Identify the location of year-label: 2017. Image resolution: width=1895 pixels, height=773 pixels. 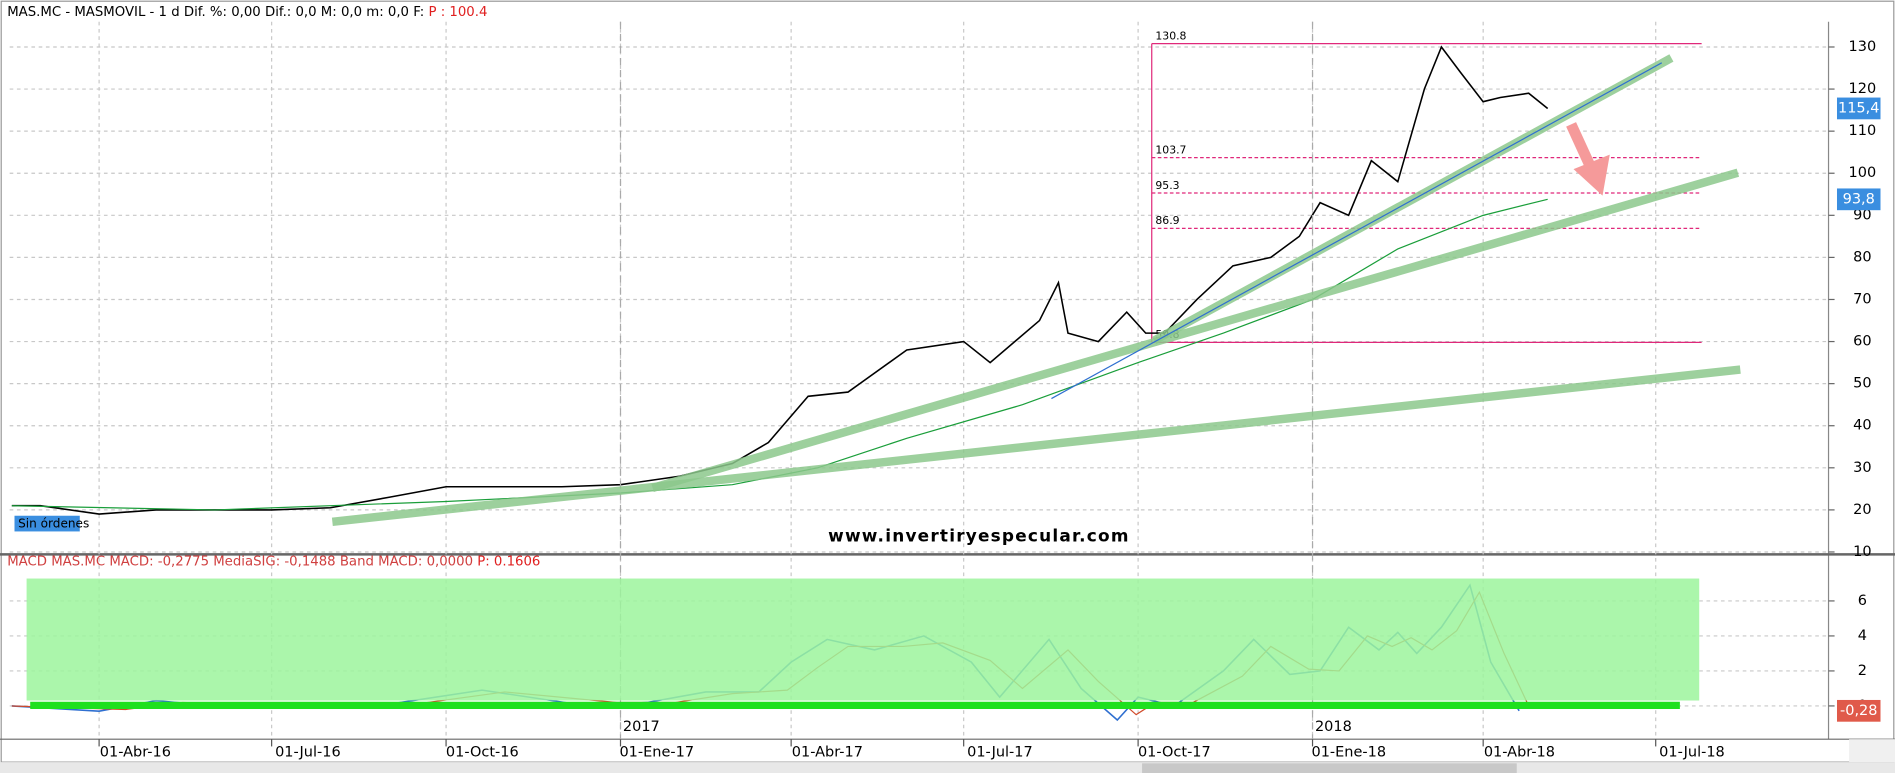
(641, 727).